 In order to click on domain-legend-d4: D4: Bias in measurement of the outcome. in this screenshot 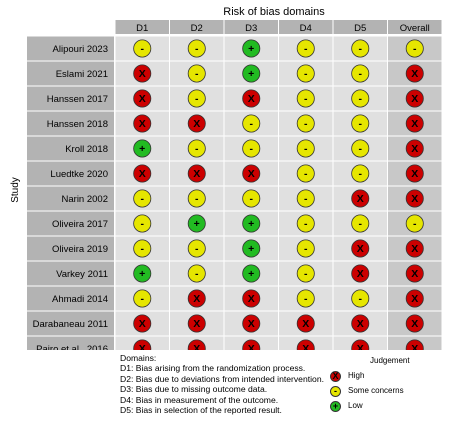, I will do `click(199, 399)`.